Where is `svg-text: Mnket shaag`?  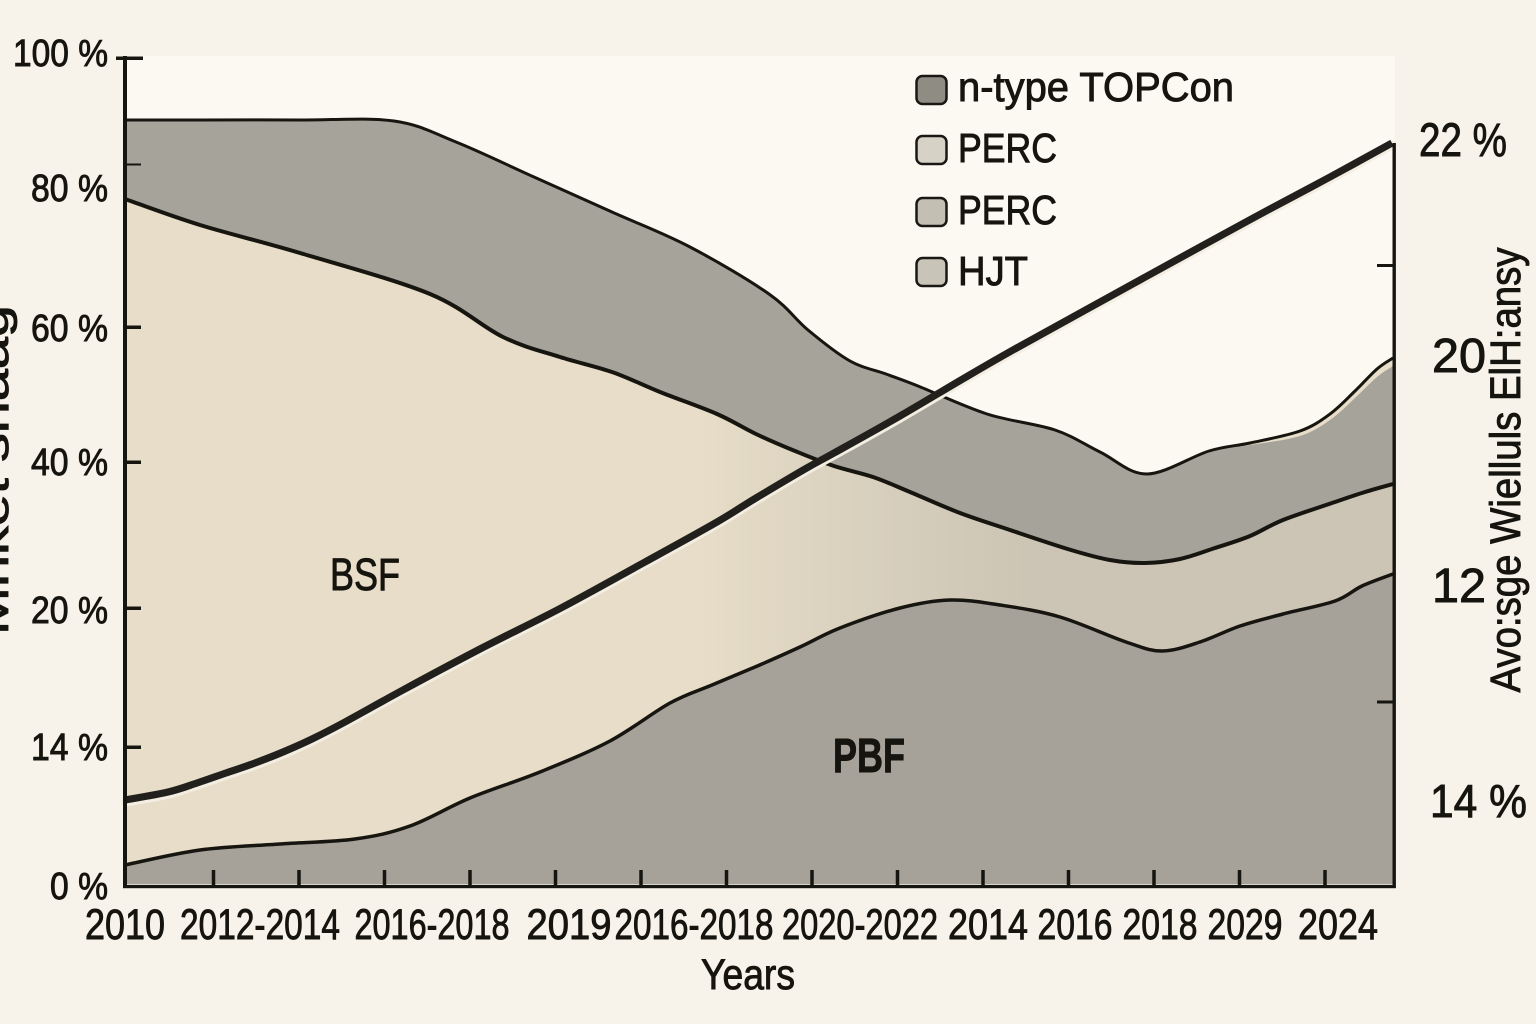 svg-text: Mnket shaag is located at coordinates (9, 470).